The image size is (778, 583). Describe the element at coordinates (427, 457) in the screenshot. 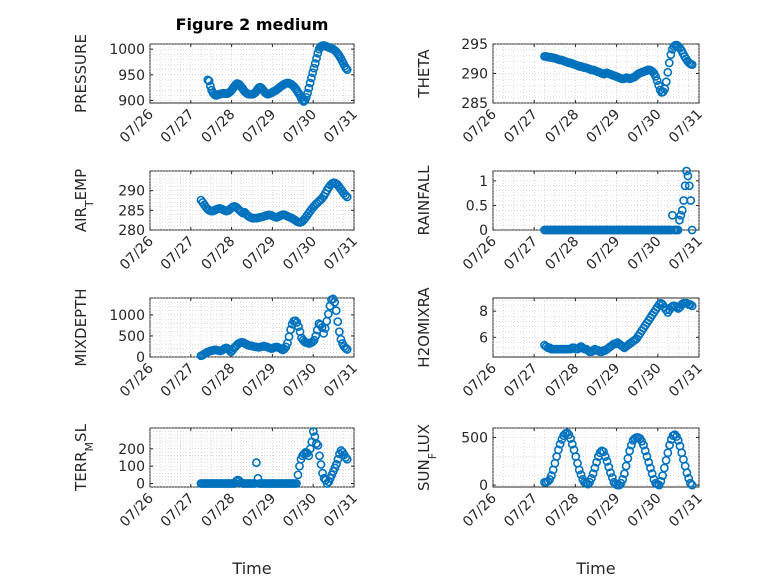

I see `y-axis-label: SUNFLUX` at that location.